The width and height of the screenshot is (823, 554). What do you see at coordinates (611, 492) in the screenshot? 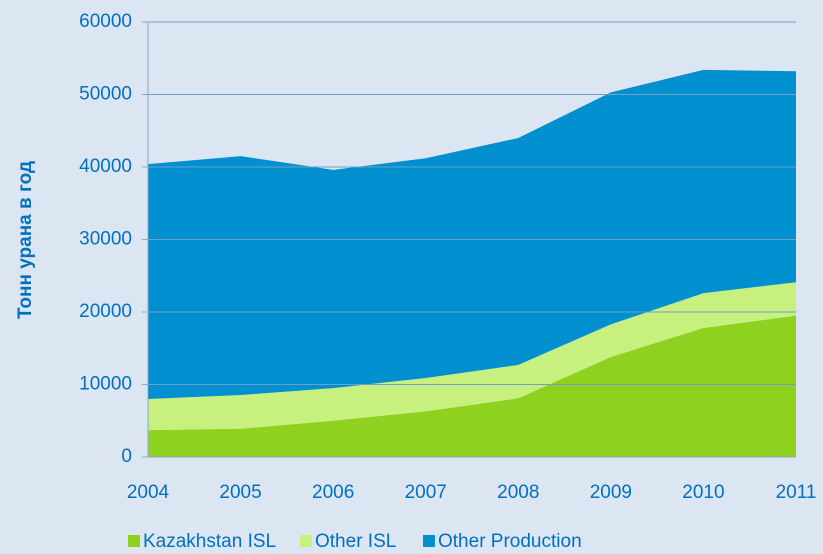
I see `x-tick-label: 2009` at bounding box center [611, 492].